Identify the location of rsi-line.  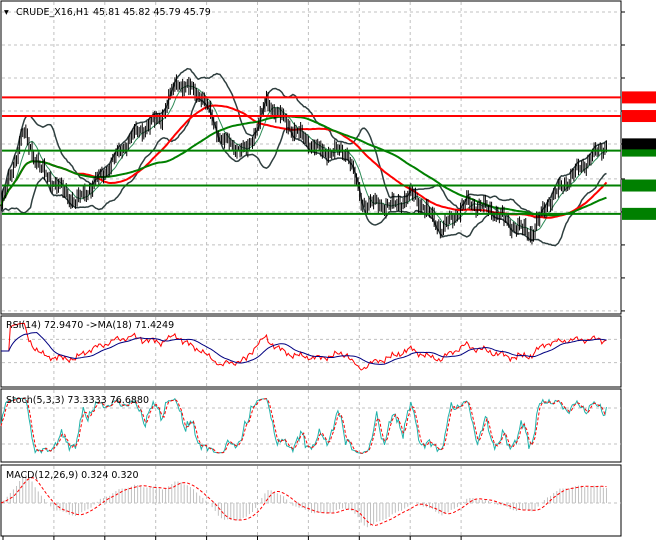
(304, 346).